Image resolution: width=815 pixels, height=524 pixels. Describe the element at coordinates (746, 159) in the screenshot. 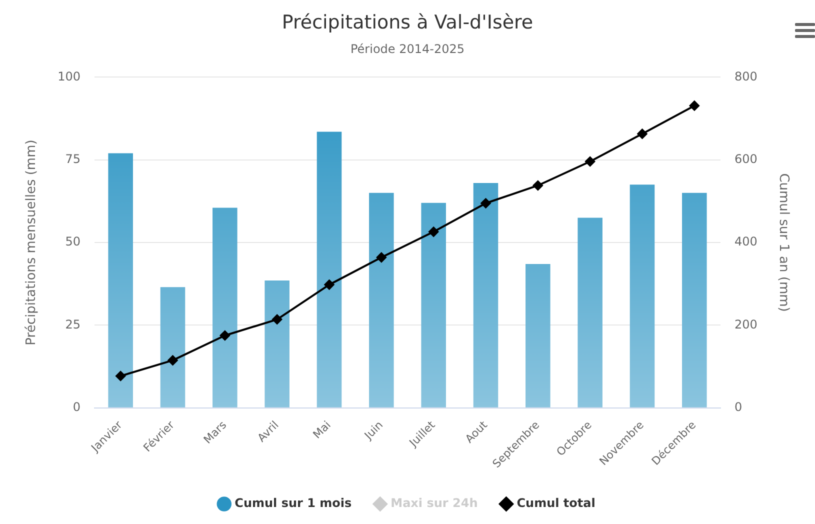

I see `y2-tick-label: 600` at that location.